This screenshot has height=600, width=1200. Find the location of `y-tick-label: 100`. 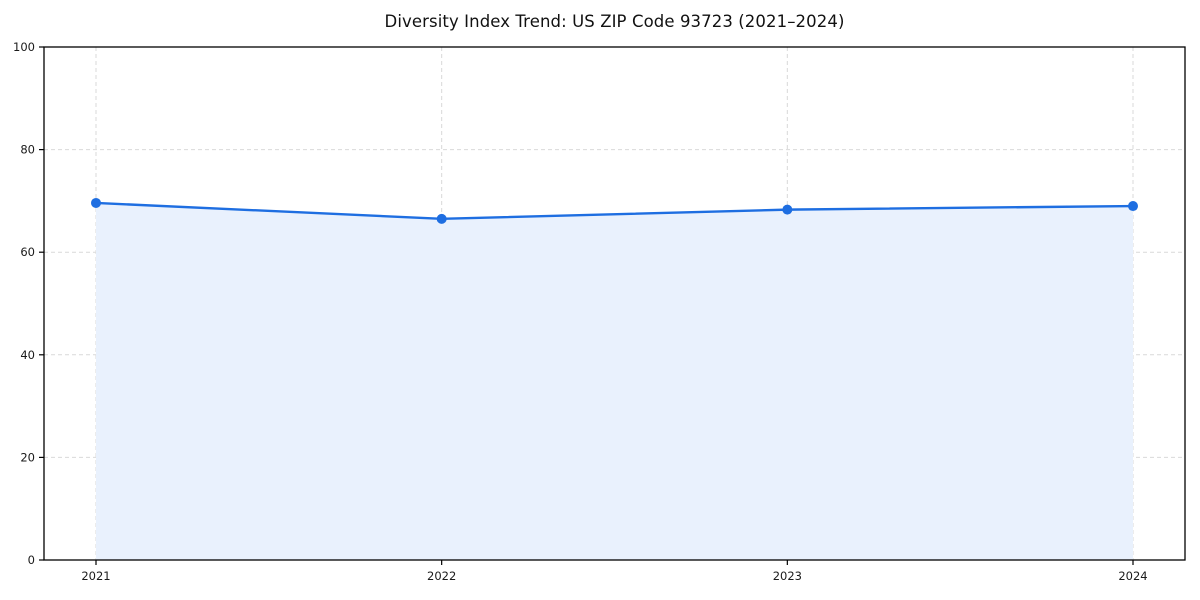

y-tick-label: 100 is located at coordinates (24, 47).